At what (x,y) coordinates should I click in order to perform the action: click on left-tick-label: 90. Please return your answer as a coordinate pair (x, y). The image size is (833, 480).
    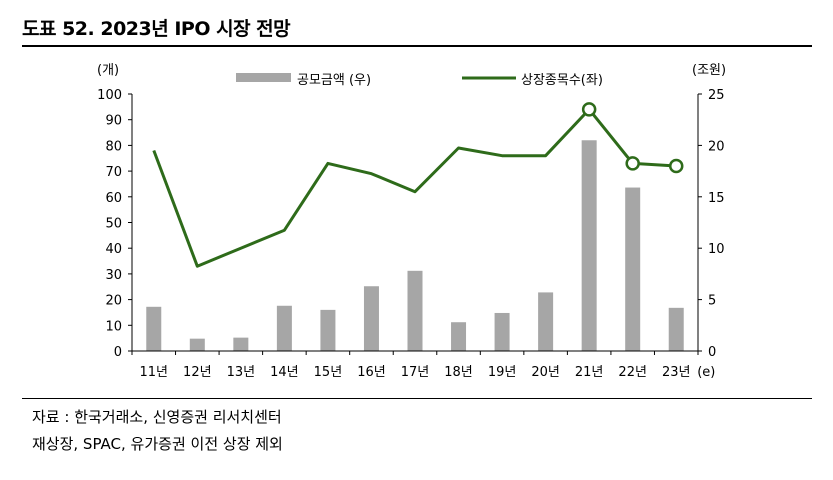
    Looking at the image, I should click on (113, 121).